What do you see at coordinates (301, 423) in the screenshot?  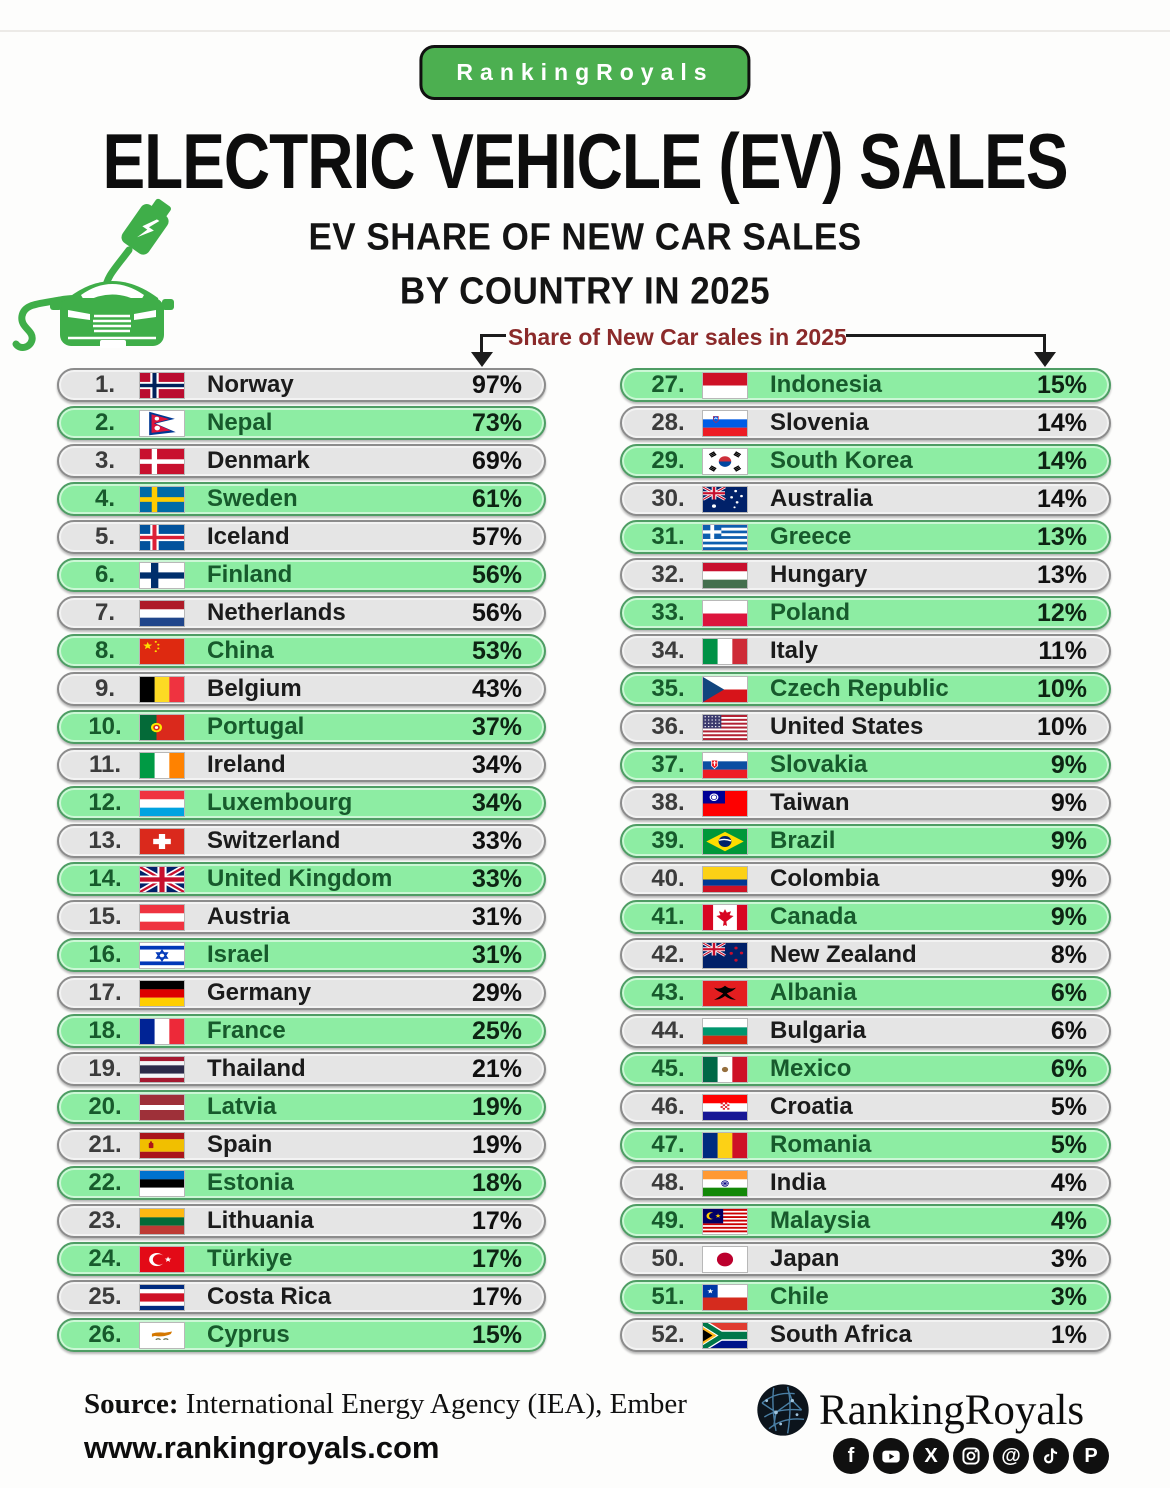 I see `table-row: 2. Nepal 73%` at bounding box center [301, 423].